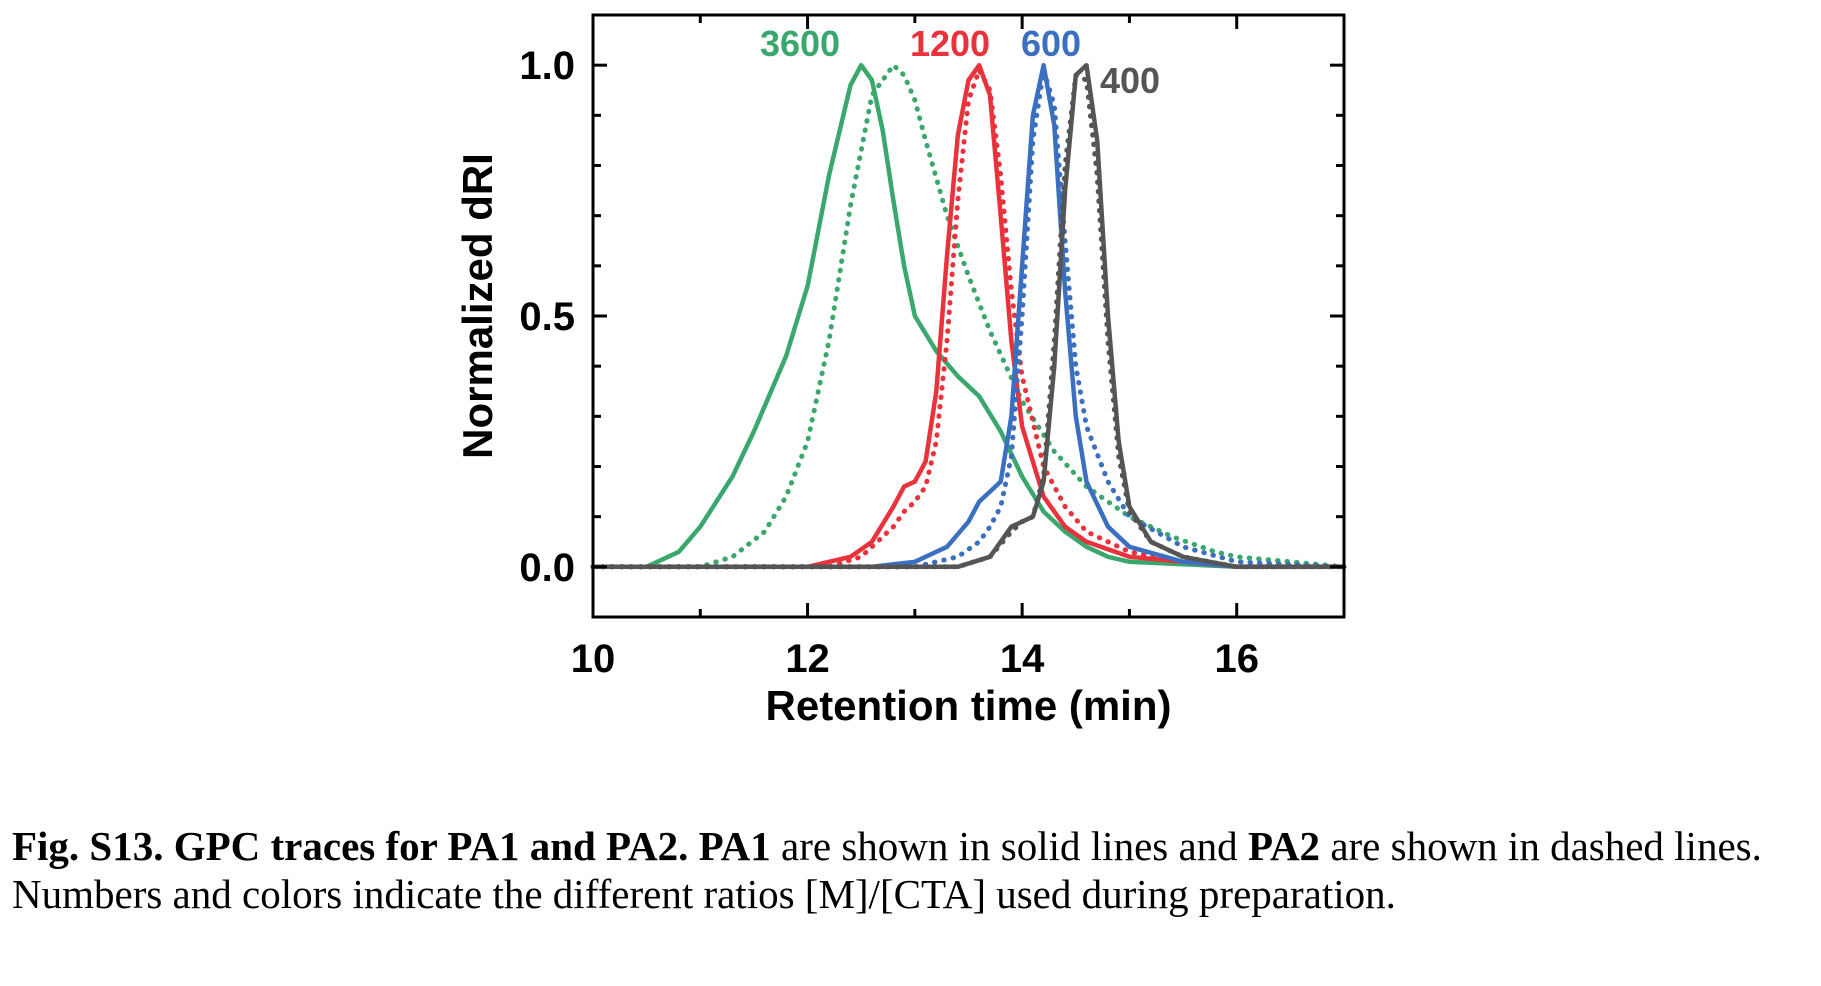 This screenshot has width=1821, height=986. Describe the element at coordinates (547, 568) in the screenshot. I see `y-tick-label: 0.0` at that location.